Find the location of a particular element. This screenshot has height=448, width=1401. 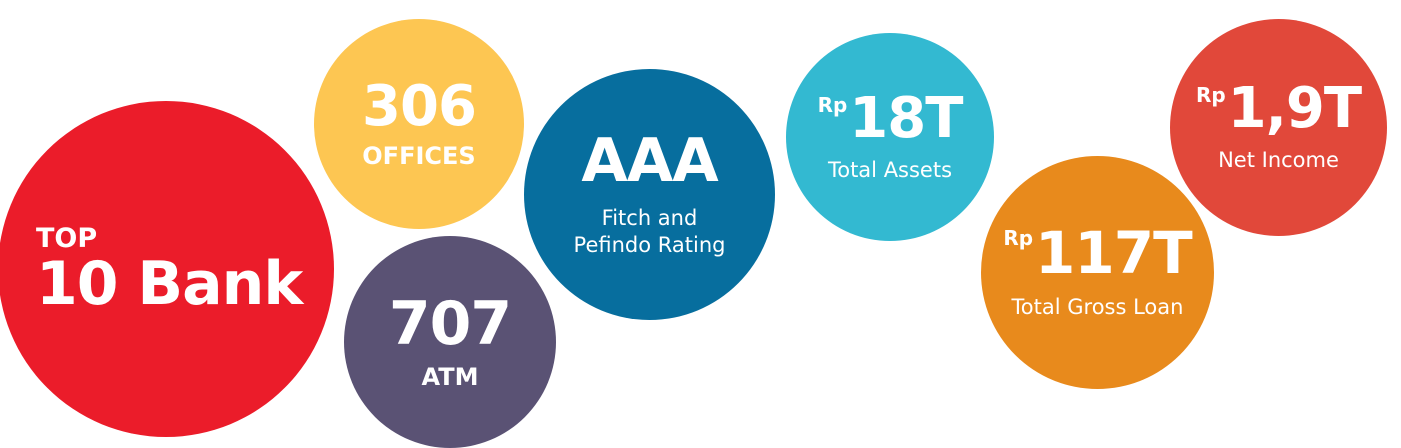

offices-bubble: 306 OFFICES is located at coordinates (419, 124).